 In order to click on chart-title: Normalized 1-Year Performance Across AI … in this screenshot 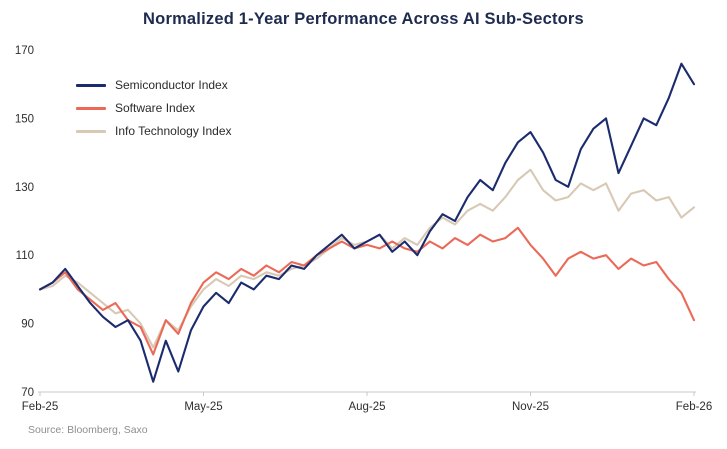, I will do `click(363, 19)`.